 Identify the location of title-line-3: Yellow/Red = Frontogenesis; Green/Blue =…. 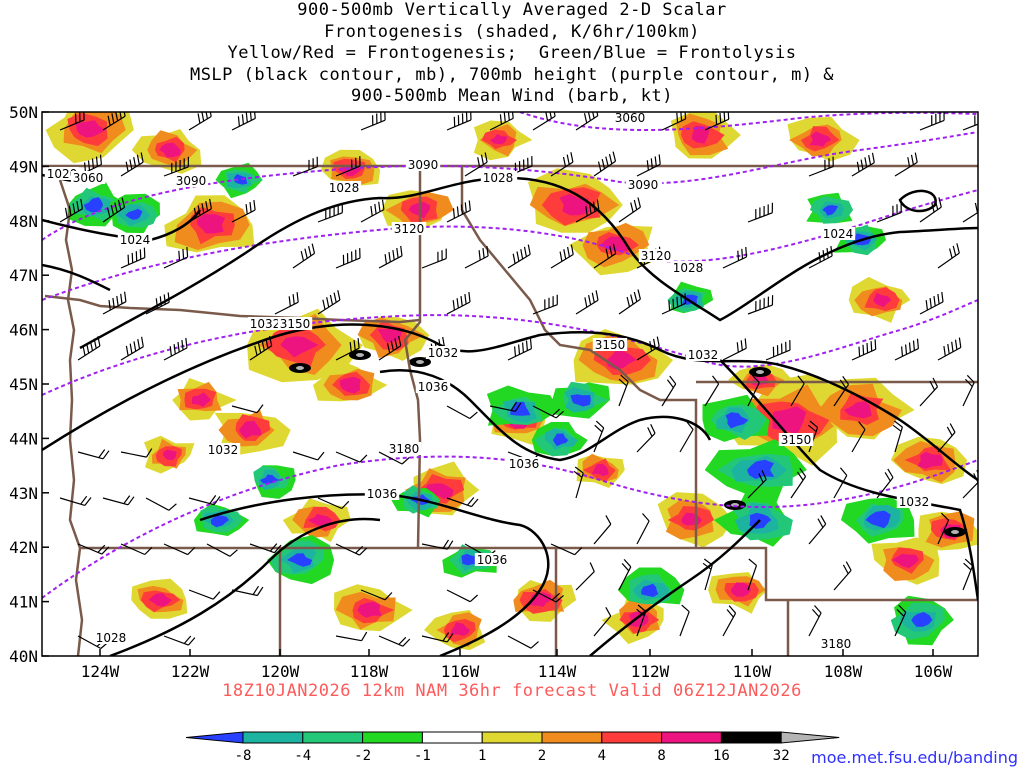
(512, 53).